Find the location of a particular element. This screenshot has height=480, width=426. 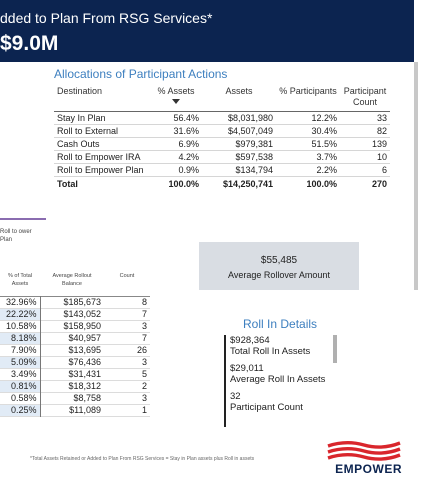

cell-count: 10 is located at coordinates (365, 157).